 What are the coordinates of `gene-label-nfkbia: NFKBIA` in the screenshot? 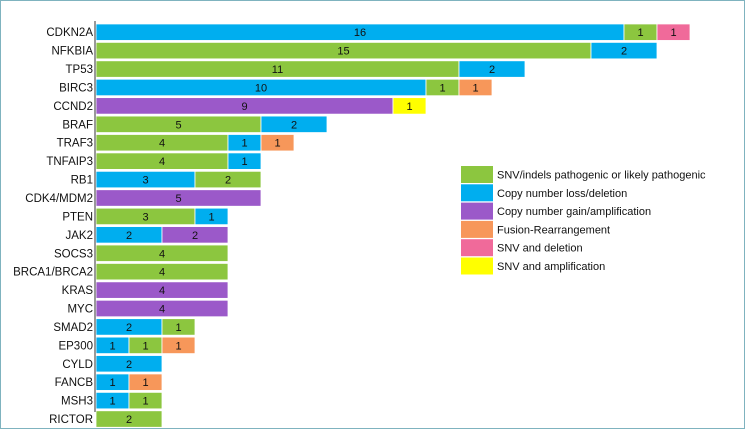 It's located at (72, 52).